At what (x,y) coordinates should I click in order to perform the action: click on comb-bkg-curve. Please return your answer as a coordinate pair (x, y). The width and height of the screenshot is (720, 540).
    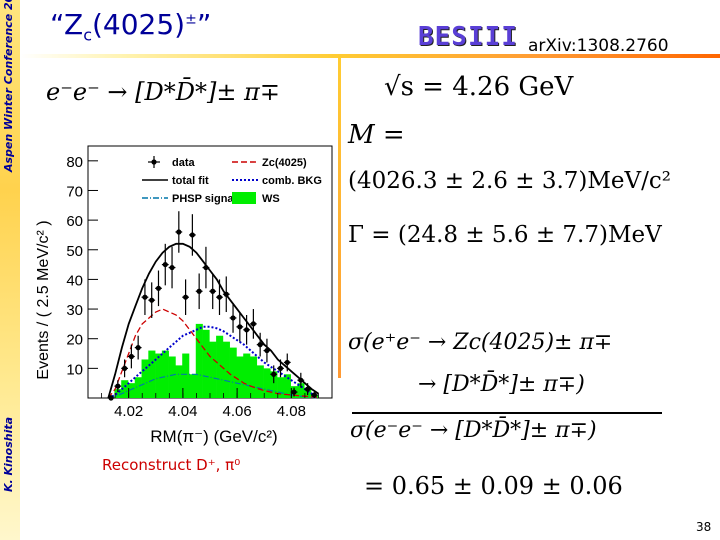
    Looking at the image, I should click on (213, 362).